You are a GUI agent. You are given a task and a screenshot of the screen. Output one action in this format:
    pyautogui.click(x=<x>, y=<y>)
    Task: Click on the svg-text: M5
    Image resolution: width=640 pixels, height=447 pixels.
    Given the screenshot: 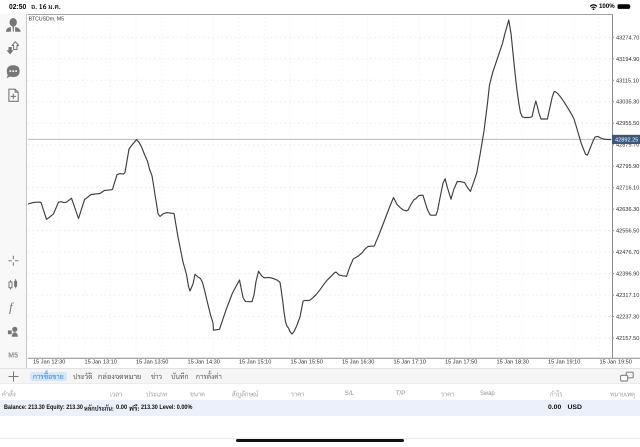 What is the action you would take?
    pyautogui.click(x=13, y=355)
    